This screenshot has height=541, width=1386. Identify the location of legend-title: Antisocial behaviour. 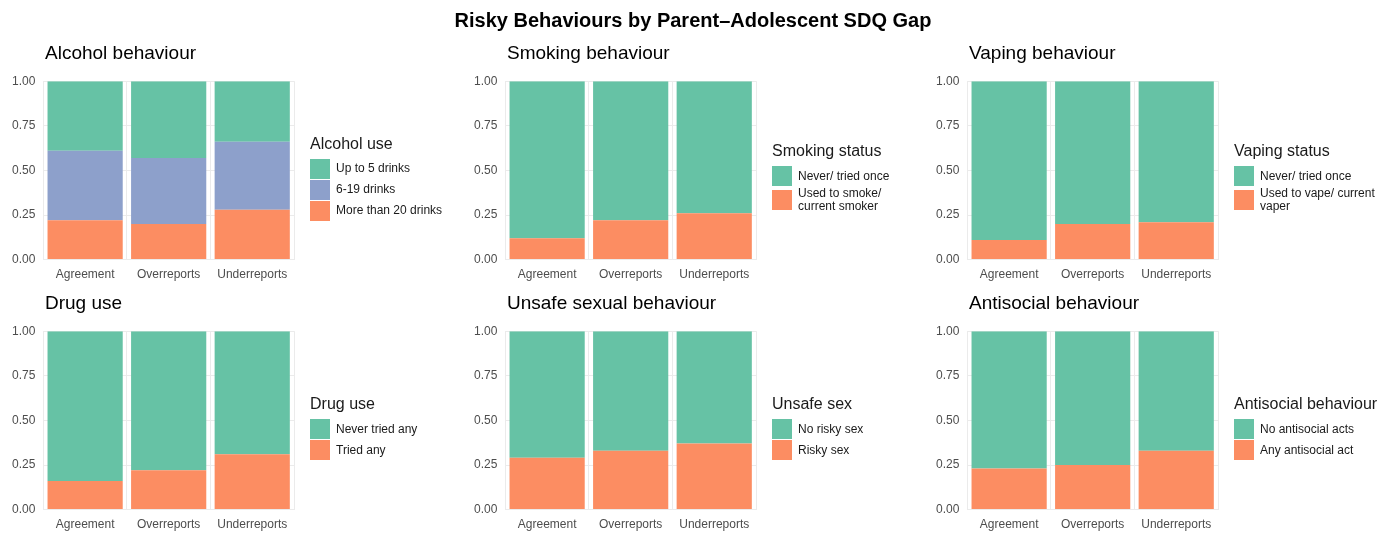
(1306, 404).